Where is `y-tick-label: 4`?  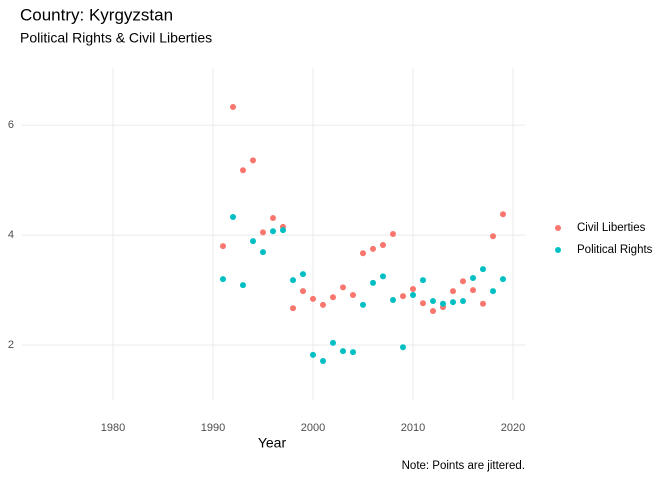 y-tick-label: 4 is located at coordinates (11, 235).